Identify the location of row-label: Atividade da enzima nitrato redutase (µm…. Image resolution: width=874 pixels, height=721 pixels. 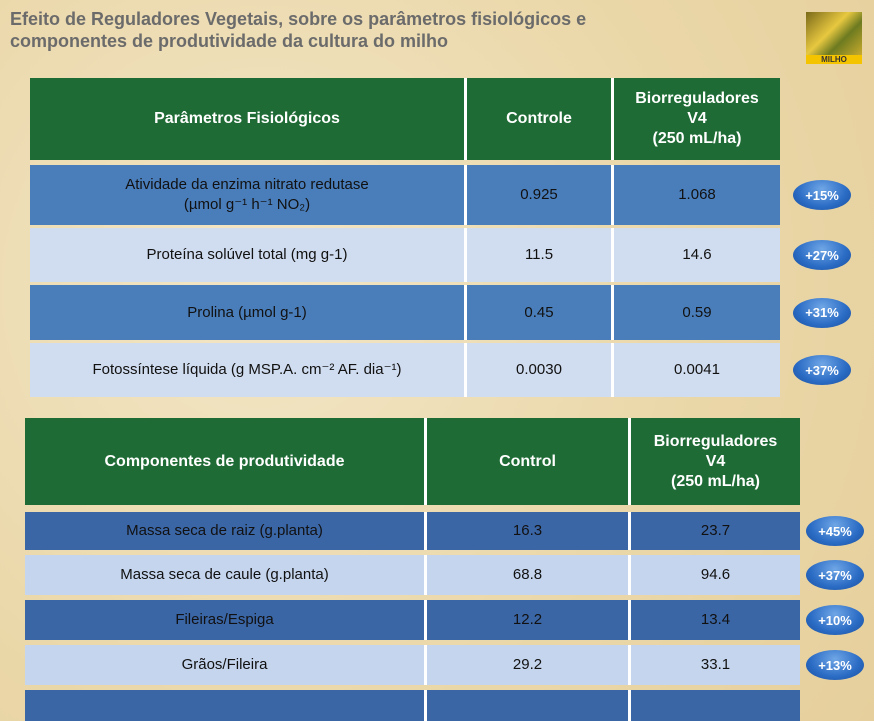
(248, 195).